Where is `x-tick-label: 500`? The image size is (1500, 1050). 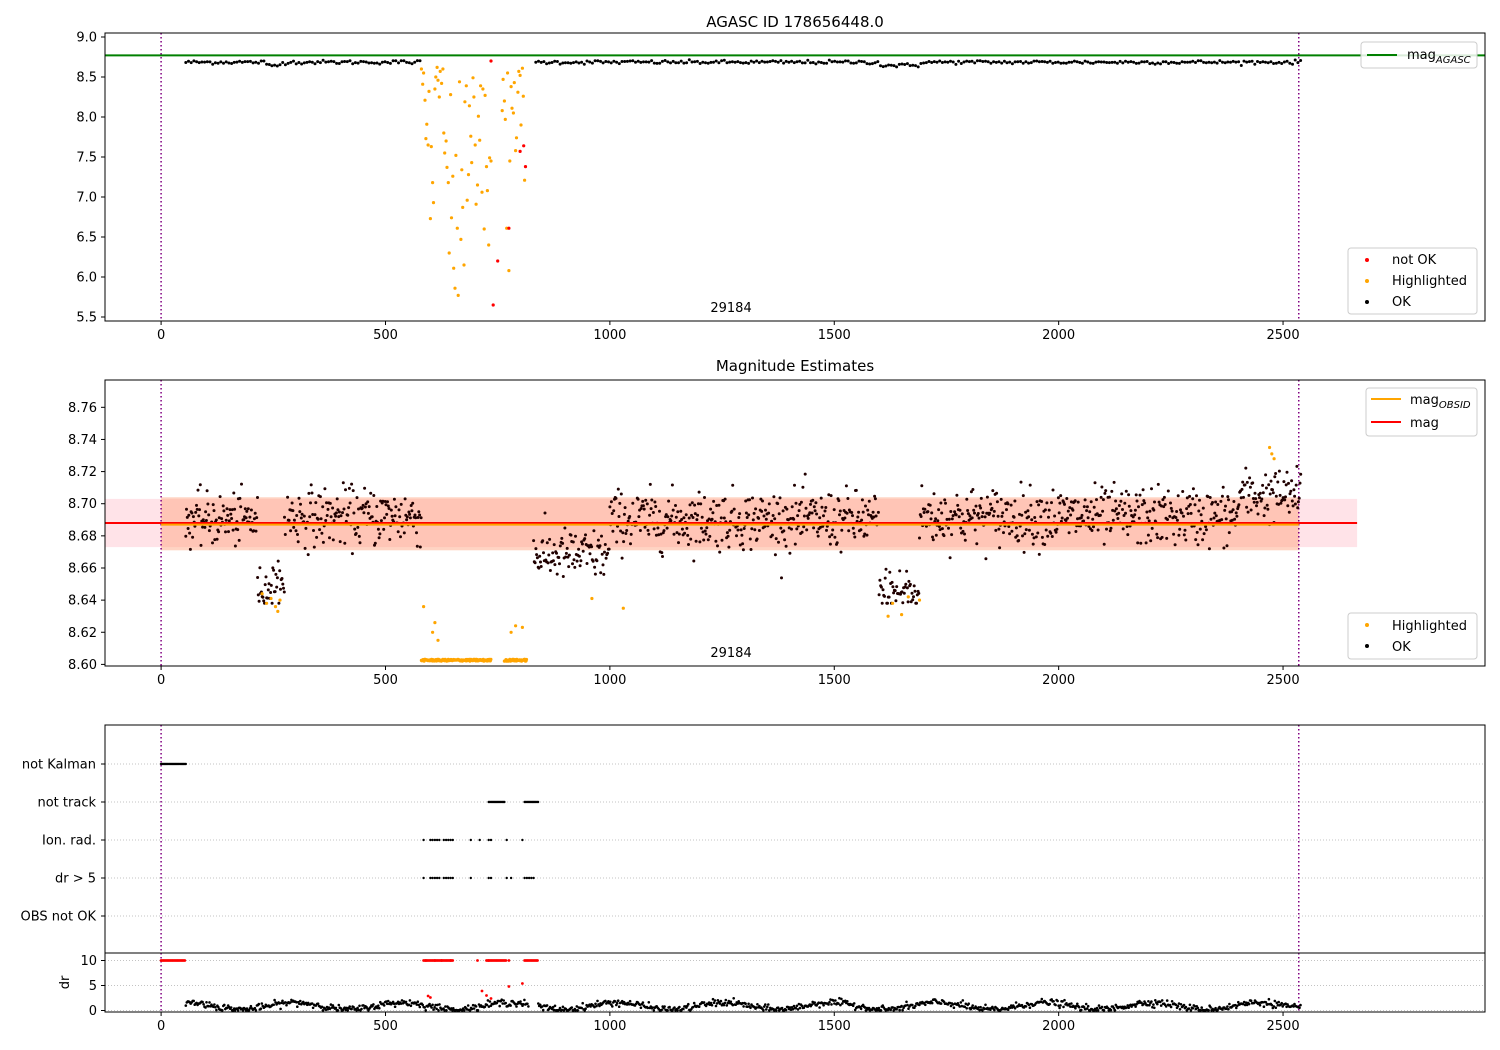
x-tick-label: 500 is located at coordinates (385, 1026).